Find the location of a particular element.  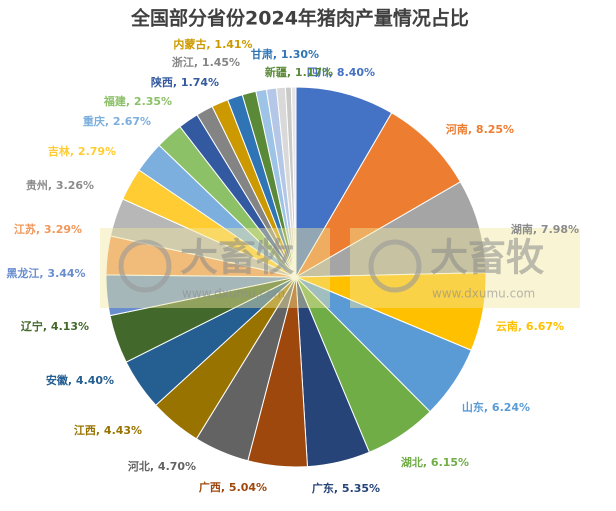

data-label: 贵州, 3.26% is located at coordinates (60, 185).